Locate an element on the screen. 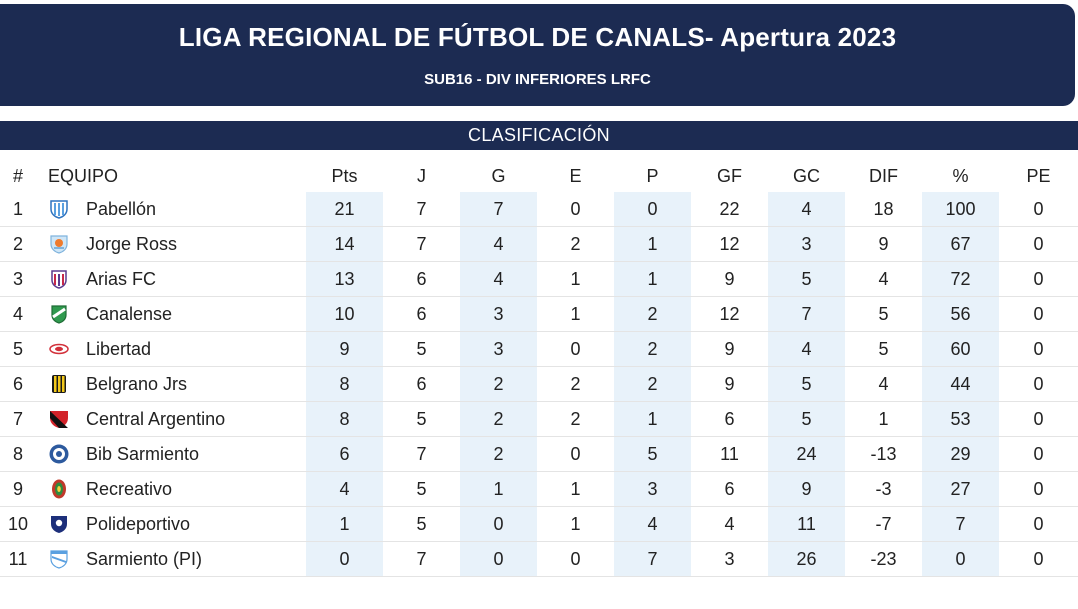  team-name: Central Argentino is located at coordinates (156, 418).